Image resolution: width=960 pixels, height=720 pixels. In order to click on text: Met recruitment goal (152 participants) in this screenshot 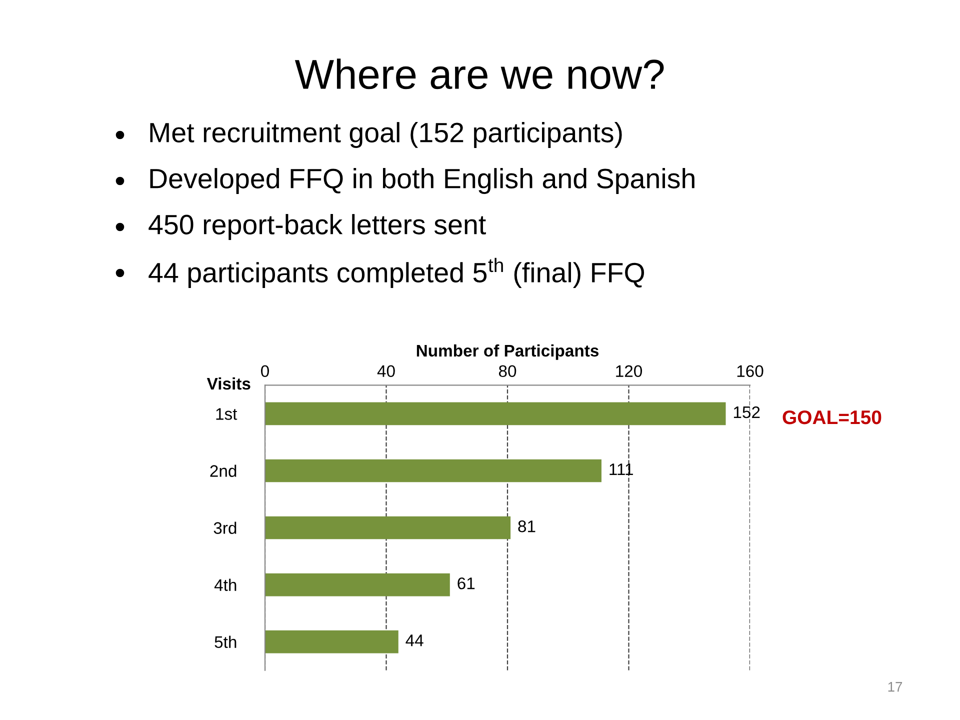, I will do `click(386, 135)`.